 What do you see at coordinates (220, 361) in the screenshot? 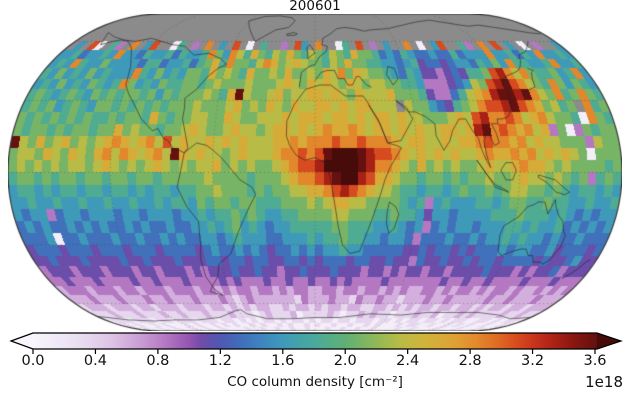
I see `colorbar-tick-label: 1.2` at bounding box center [220, 361].